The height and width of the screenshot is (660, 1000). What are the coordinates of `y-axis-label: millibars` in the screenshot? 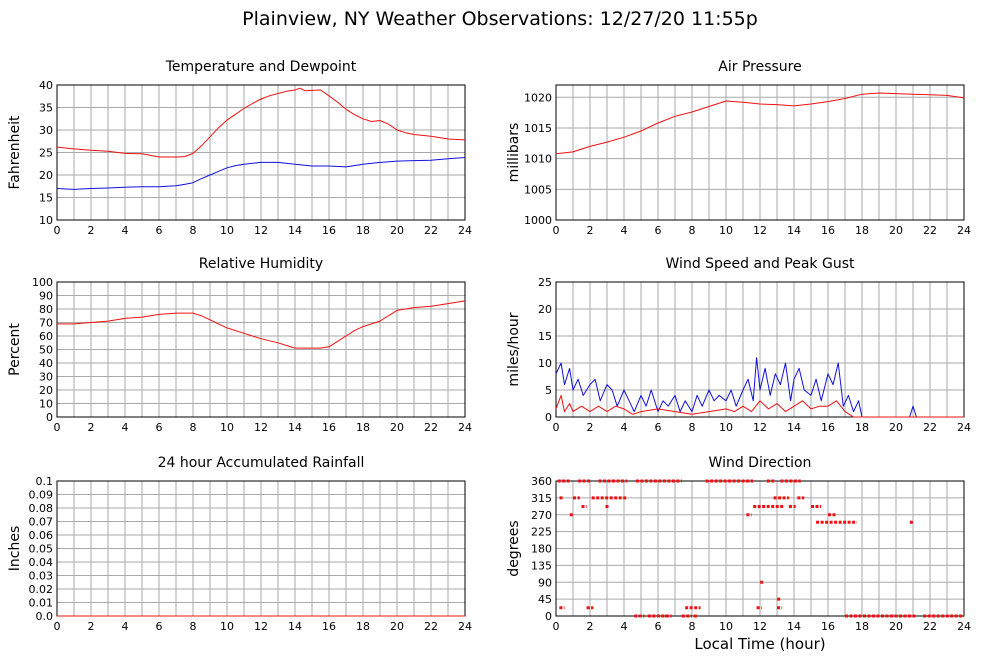 It's located at (514, 153).